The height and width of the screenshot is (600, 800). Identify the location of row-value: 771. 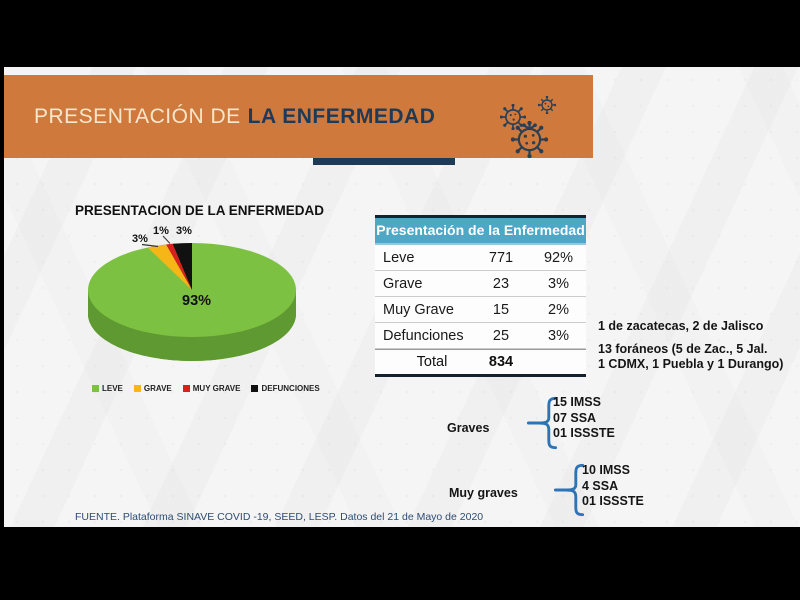
(501, 257).